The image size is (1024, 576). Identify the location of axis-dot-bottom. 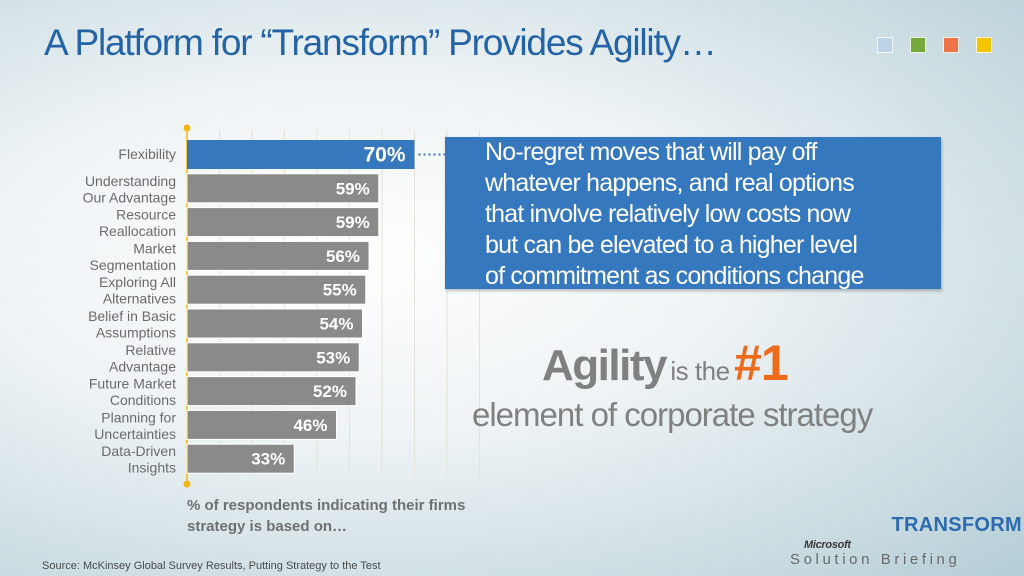
(187, 484).